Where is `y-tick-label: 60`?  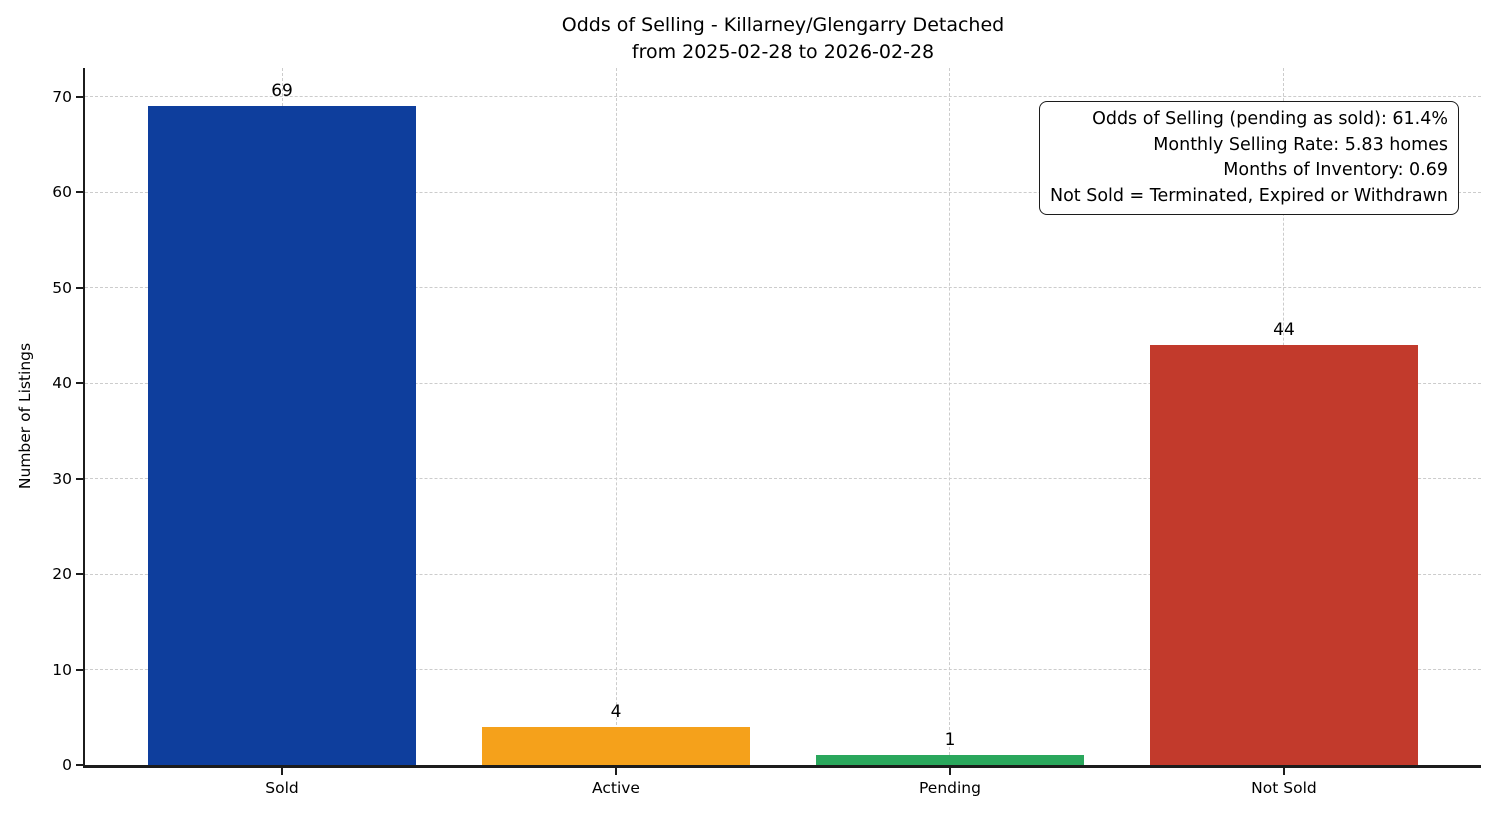
y-tick-label: 60 is located at coordinates (62, 192).